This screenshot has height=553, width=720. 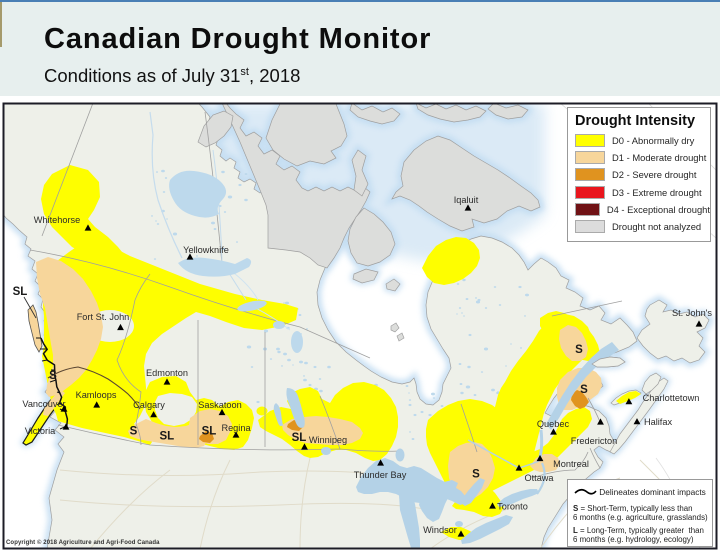 I want to click on svg-text: Ottawa, so click(x=539, y=478).